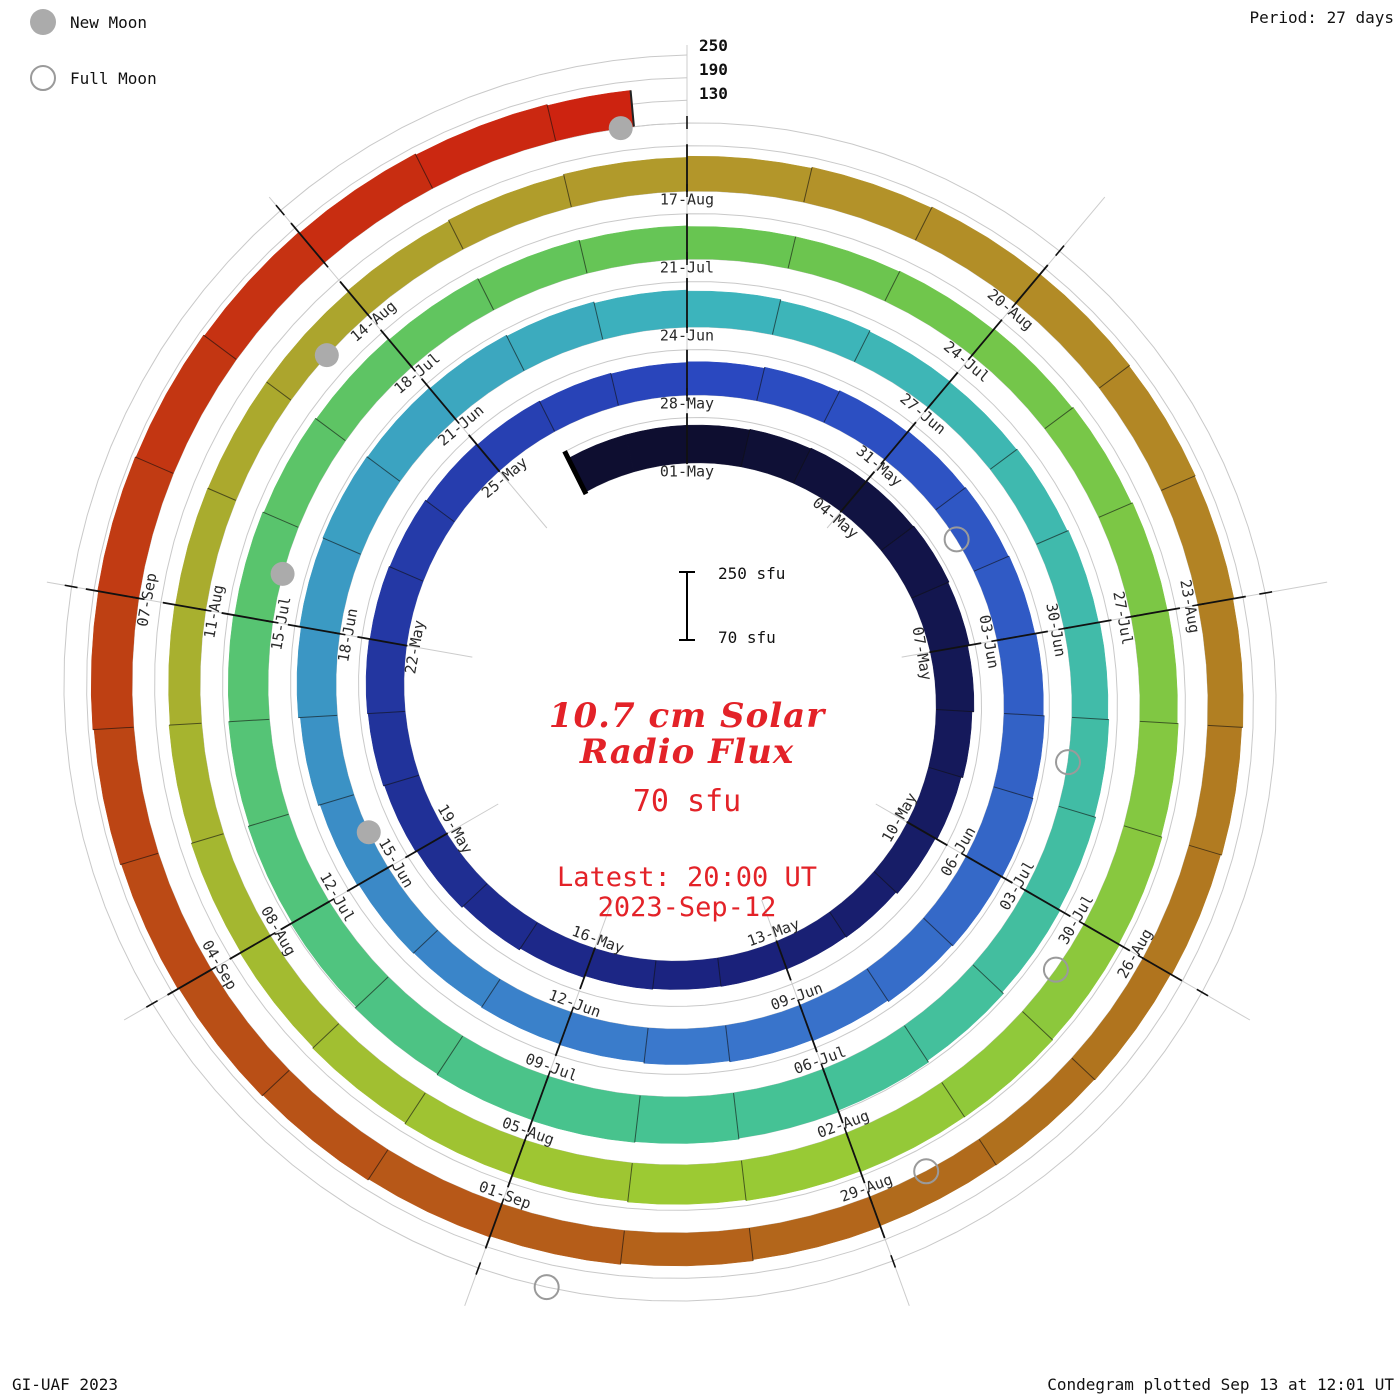  I want to click on scale-bar-bottom-label: 70 sfu, so click(747, 637).